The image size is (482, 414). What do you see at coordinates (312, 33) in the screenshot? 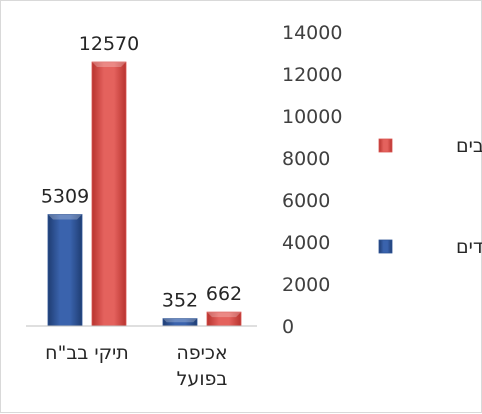
I see `y-tick-label: 14000` at bounding box center [312, 33].